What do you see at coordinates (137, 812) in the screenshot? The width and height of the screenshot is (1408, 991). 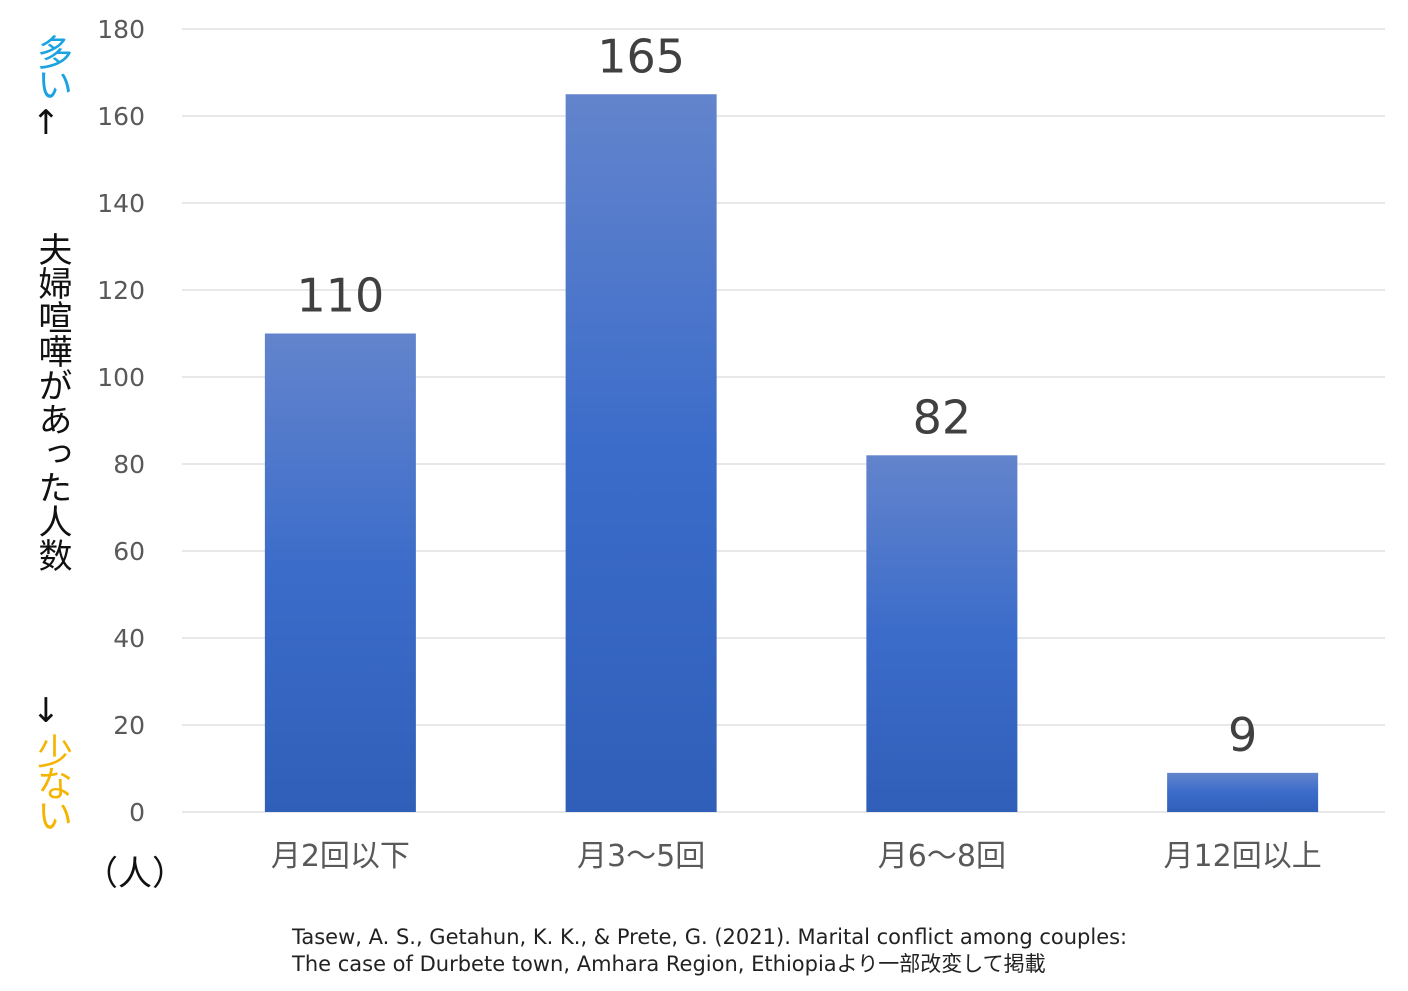 I see `y-tick-label: 0` at bounding box center [137, 812].